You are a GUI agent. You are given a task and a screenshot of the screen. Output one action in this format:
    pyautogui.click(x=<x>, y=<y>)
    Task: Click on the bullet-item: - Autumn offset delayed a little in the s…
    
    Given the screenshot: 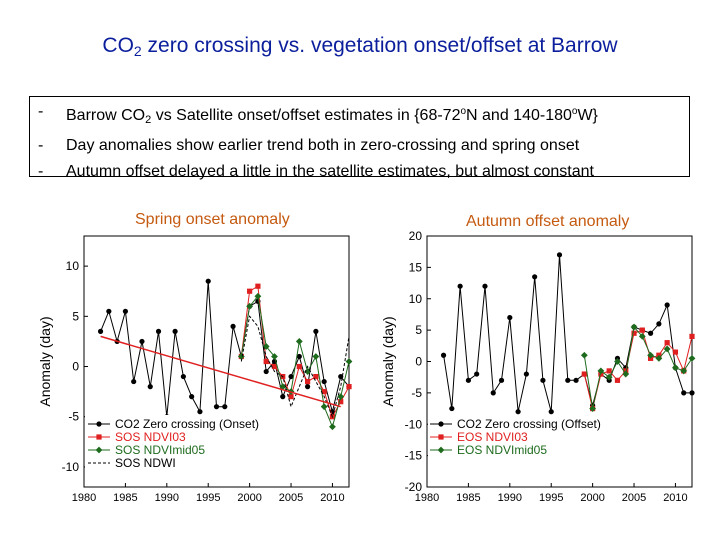 What is the action you would take?
    pyautogui.click(x=316, y=171)
    